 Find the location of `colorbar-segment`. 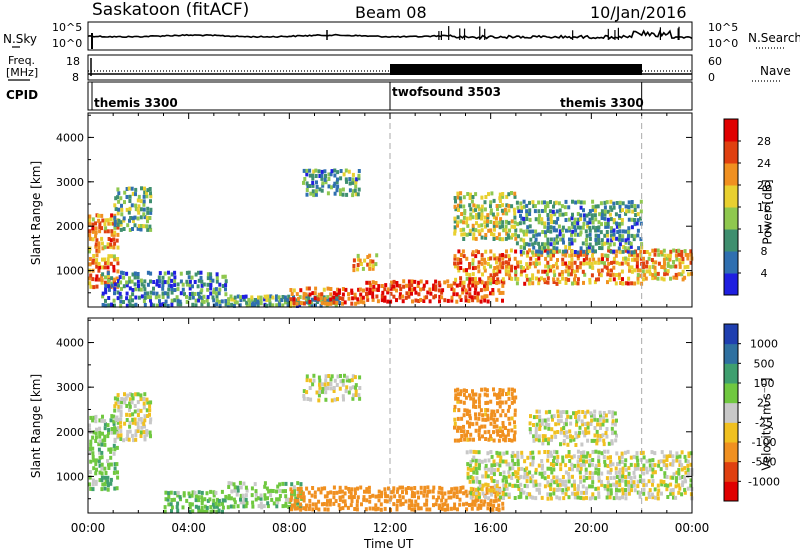

colorbar-segment is located at coordinates (731, 262).